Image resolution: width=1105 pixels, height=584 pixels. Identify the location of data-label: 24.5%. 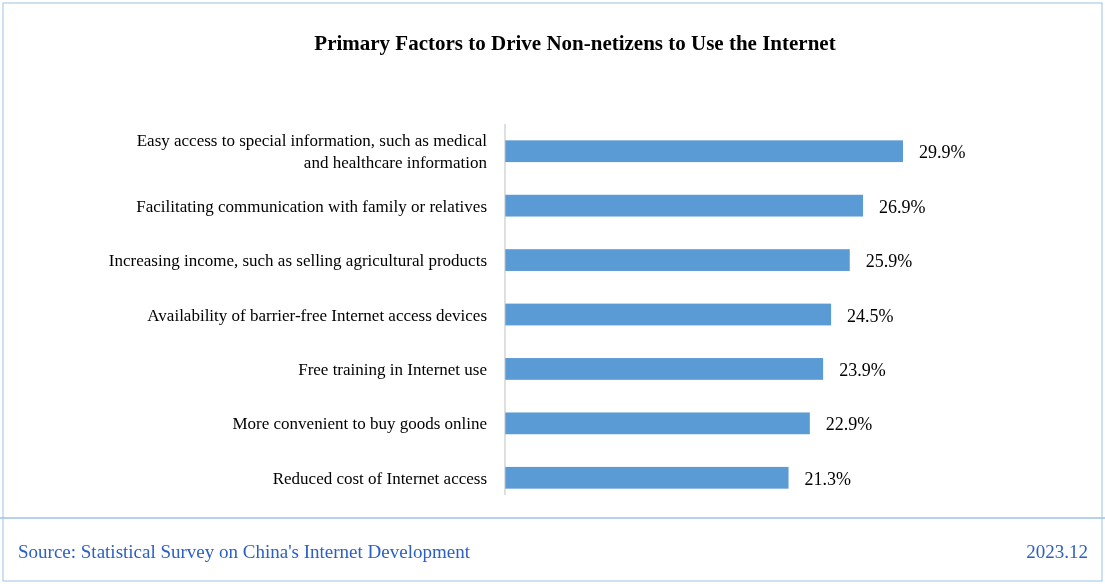
(870, 315).